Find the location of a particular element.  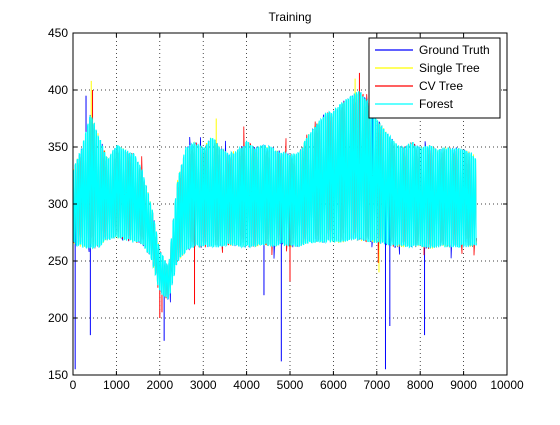

y-tick-label: 450 is located at coordinates (58, 33).